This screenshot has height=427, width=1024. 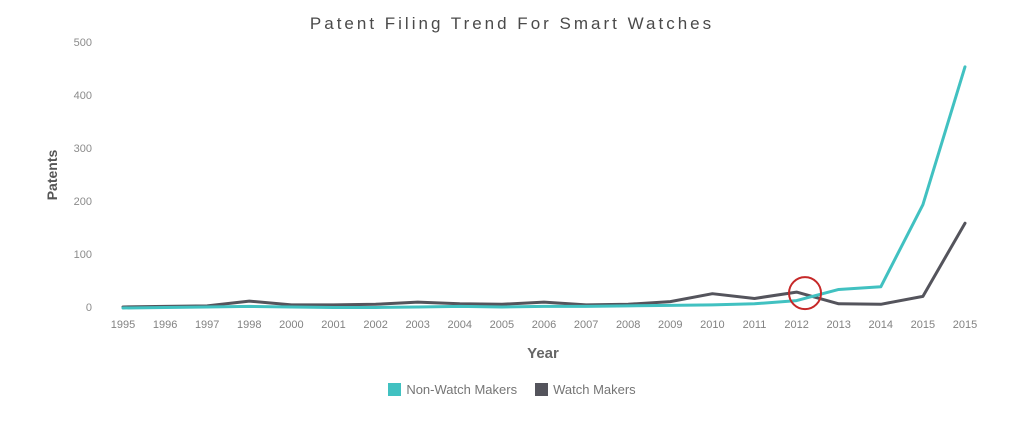 What do you see at coordinates (82, 202) in the screenshot?
I see `y-tick-200: 200` at bounding box center [82, 202].